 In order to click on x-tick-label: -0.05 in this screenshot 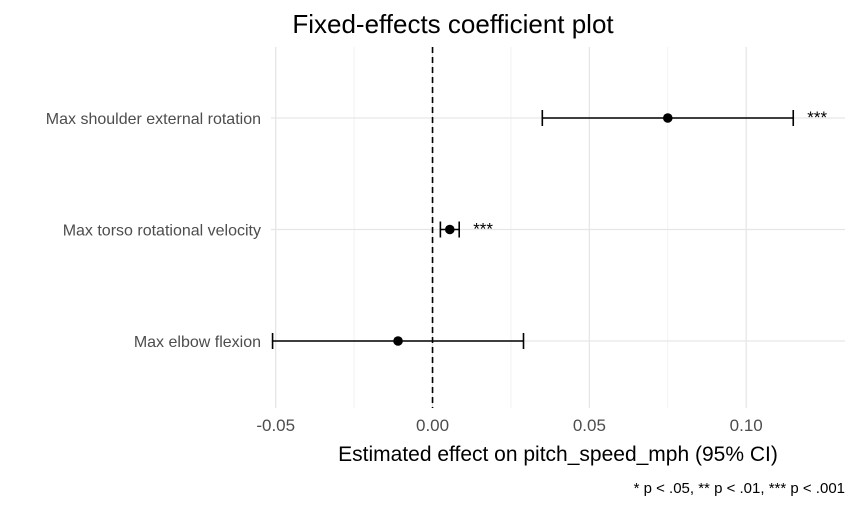, I will do `click(275, 425)`.